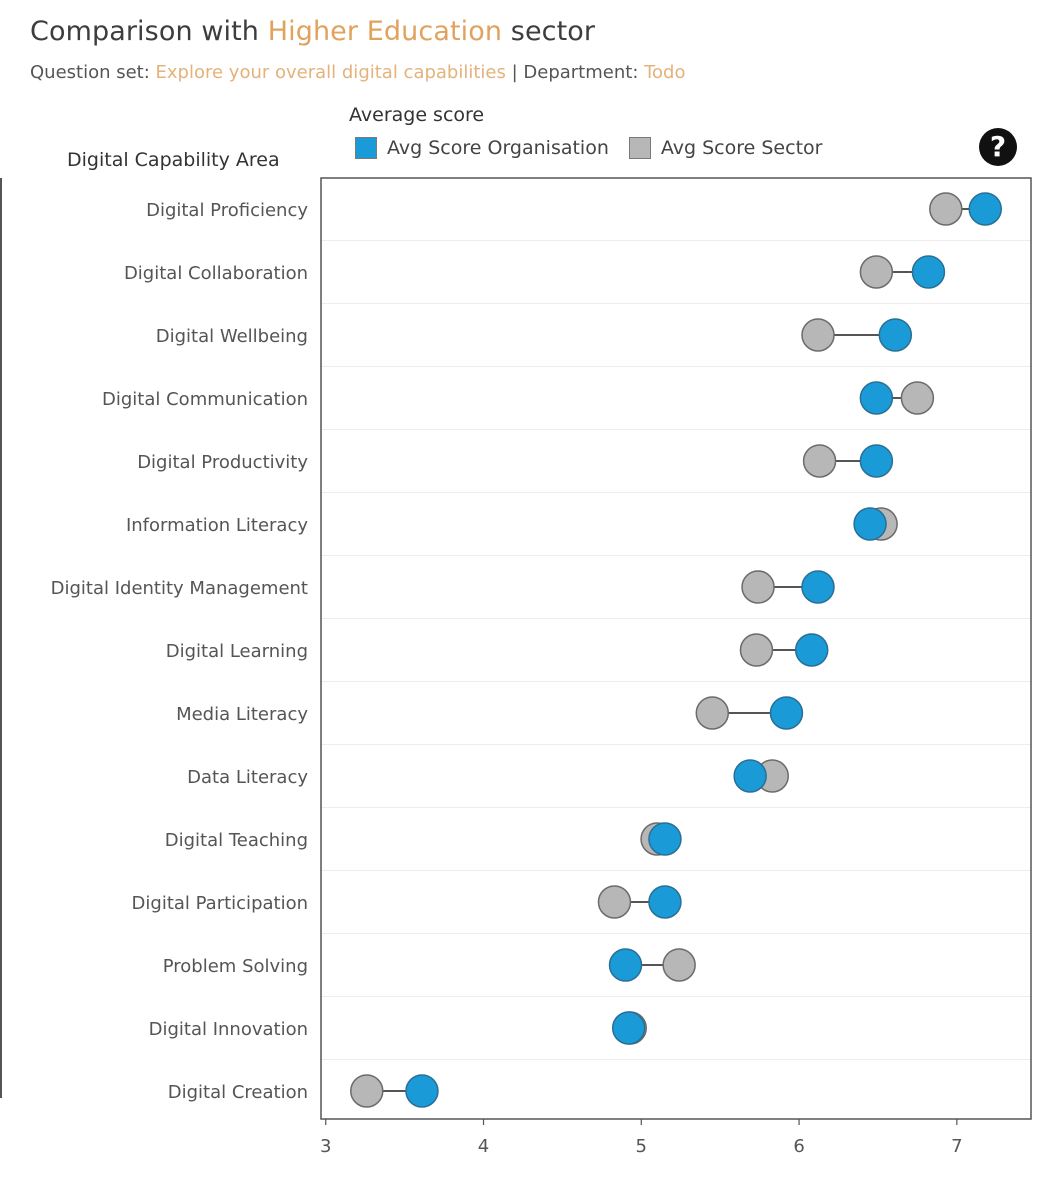 The image size is (1055, 1179). I want to click on category-label: Digital Participation, so click(220, 903).